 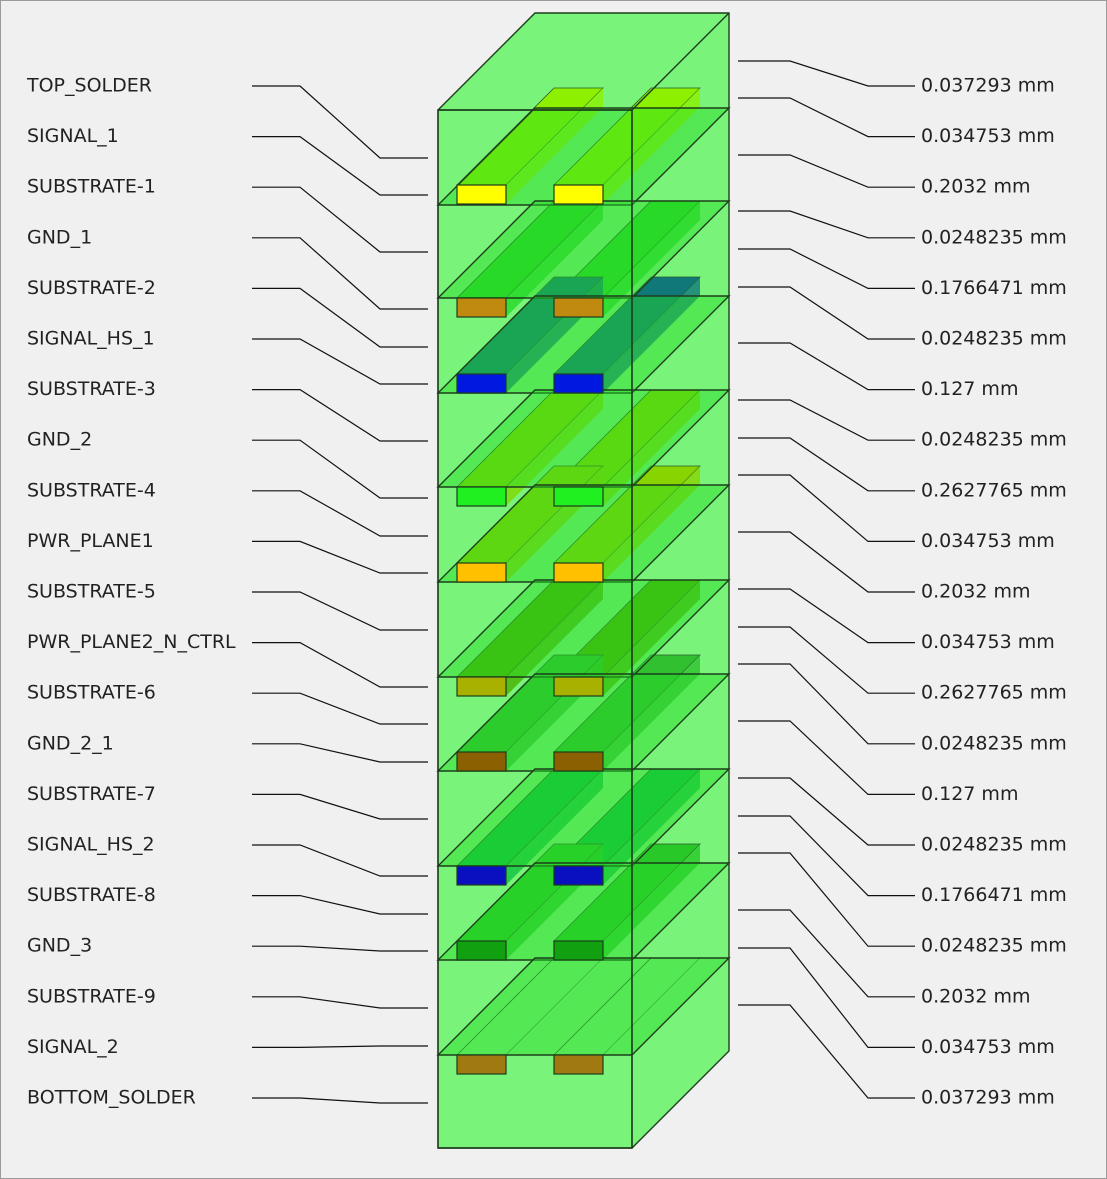 What do you see at coordinates (91, 996) in the screenshot?
I see `layer-name: SUBSTRATE-9` at bounding box center [91, 996].